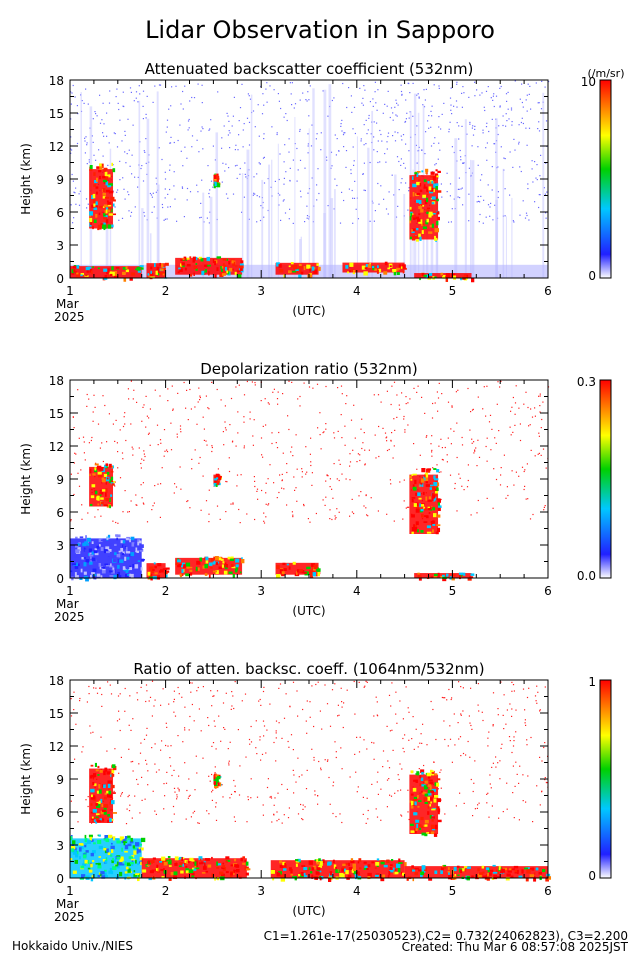  Describe the element at coordinates (72, 946) in the screenshot. I see `credit-text: Hokkaido Univ./NIES` at that location.